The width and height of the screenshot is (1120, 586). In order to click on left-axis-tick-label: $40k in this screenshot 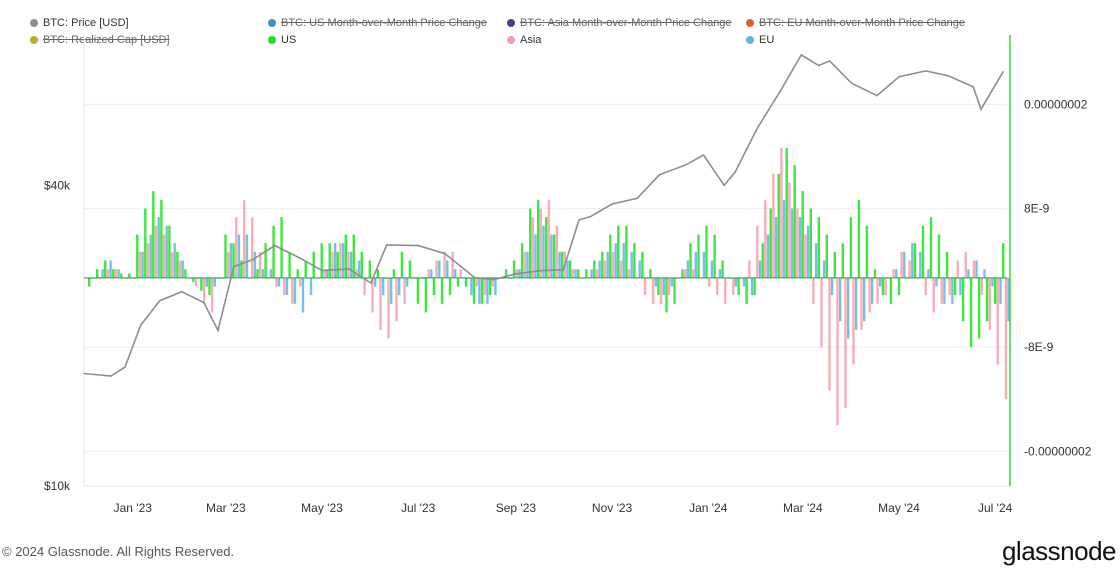, I will do `click(57, 185)`.